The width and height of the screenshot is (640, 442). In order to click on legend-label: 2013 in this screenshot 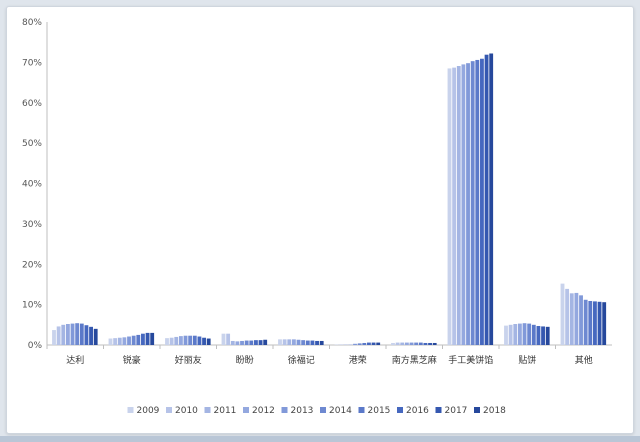, I will do `click(302, 411)`.